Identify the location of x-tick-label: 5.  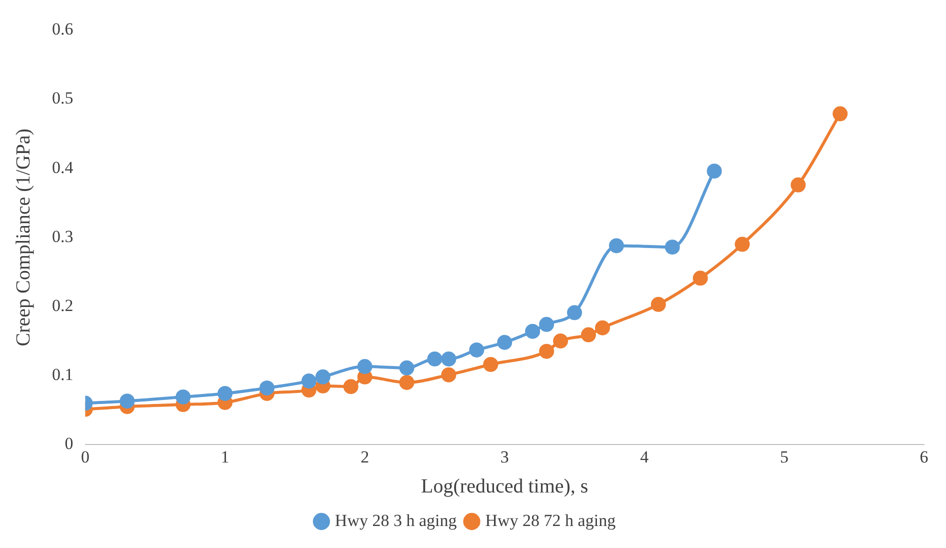
(784, 456).